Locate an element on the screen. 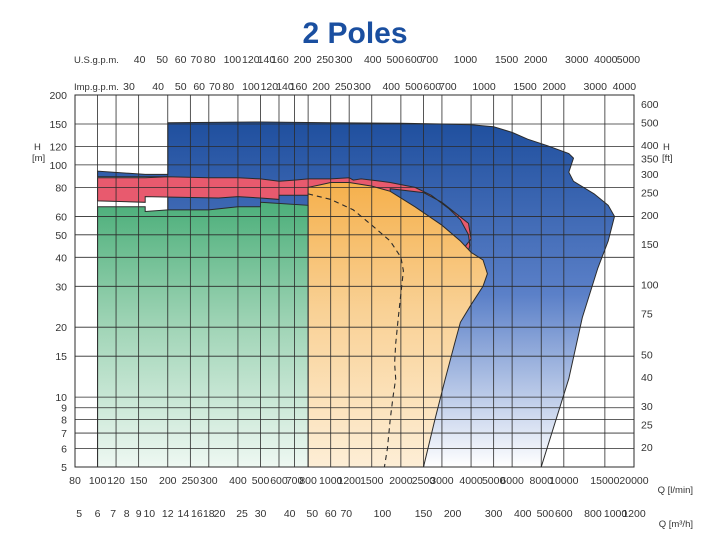  y-tick-ft-5: 75 is located at coordinates (647, 315).